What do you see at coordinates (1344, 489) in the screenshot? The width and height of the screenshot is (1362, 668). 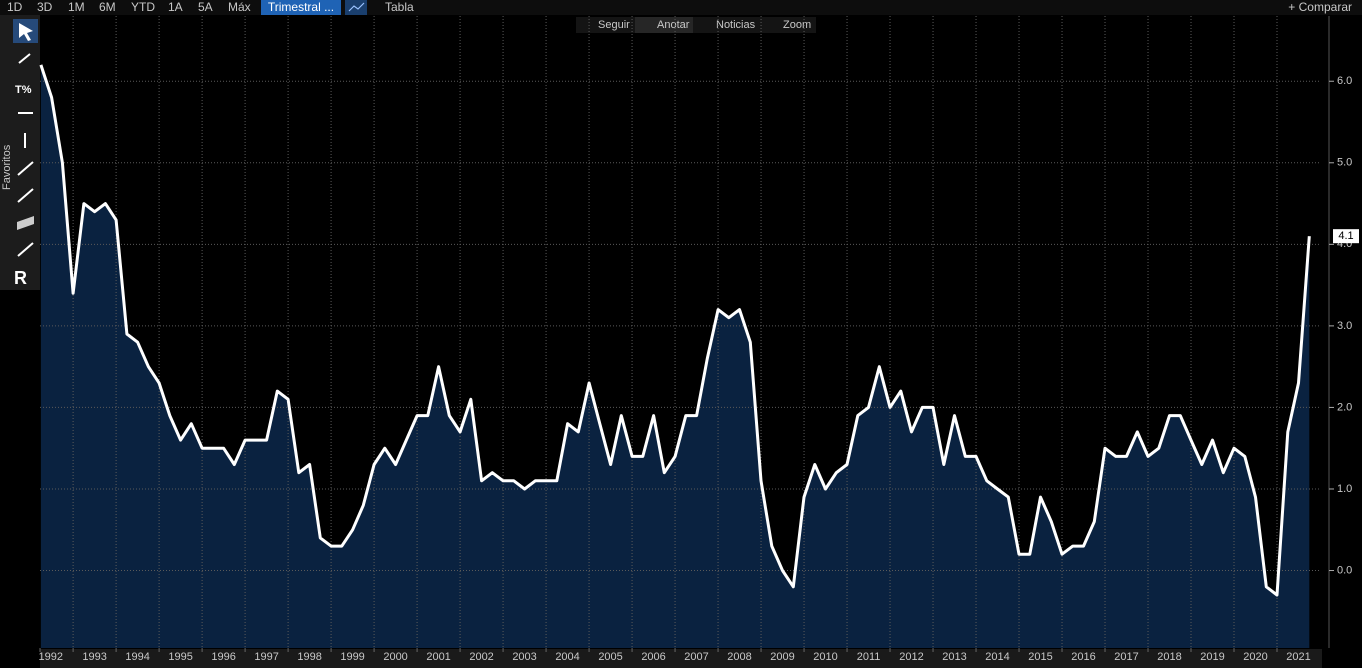 I see `y-tick-label: 1.0` at bounding box center [1344, 489].